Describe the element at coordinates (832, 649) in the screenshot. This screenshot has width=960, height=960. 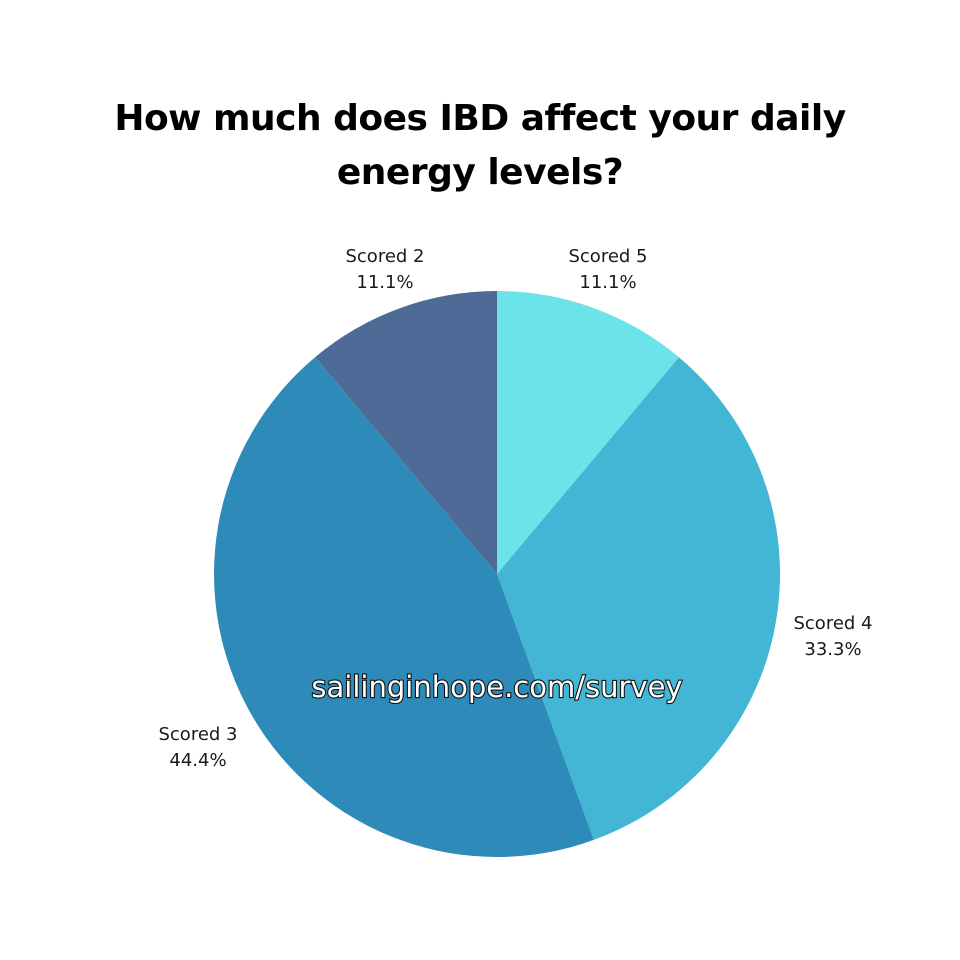
I see `slice-label-value: 33.3%` at that location.